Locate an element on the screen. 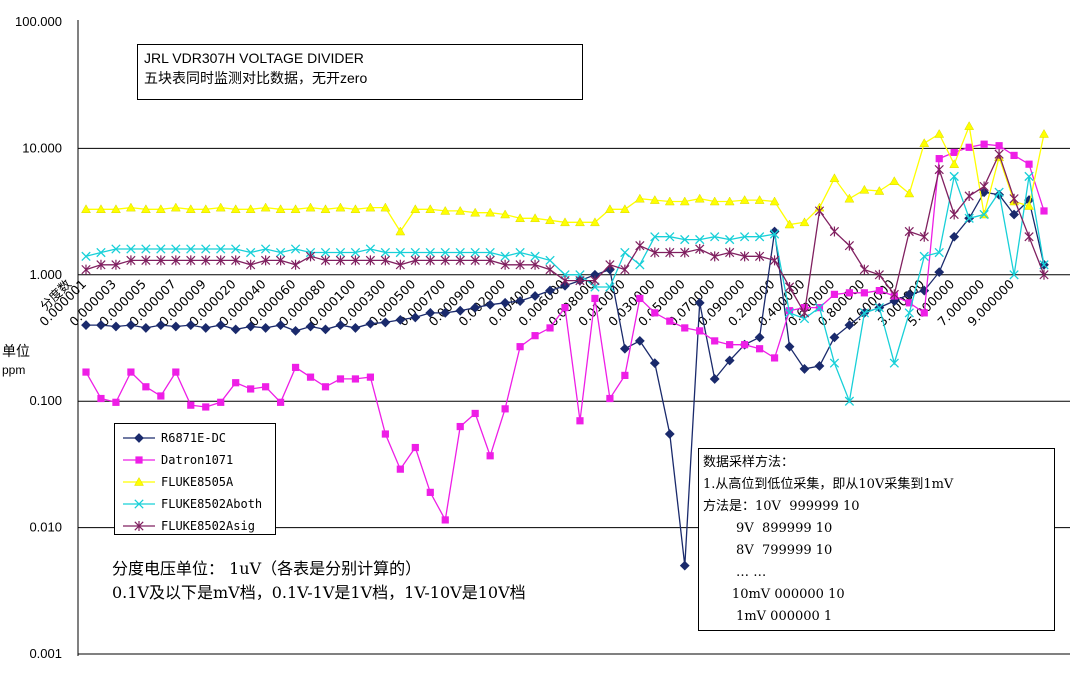  method-line: 8V 799999 10 is located at coordinates (768, 550).